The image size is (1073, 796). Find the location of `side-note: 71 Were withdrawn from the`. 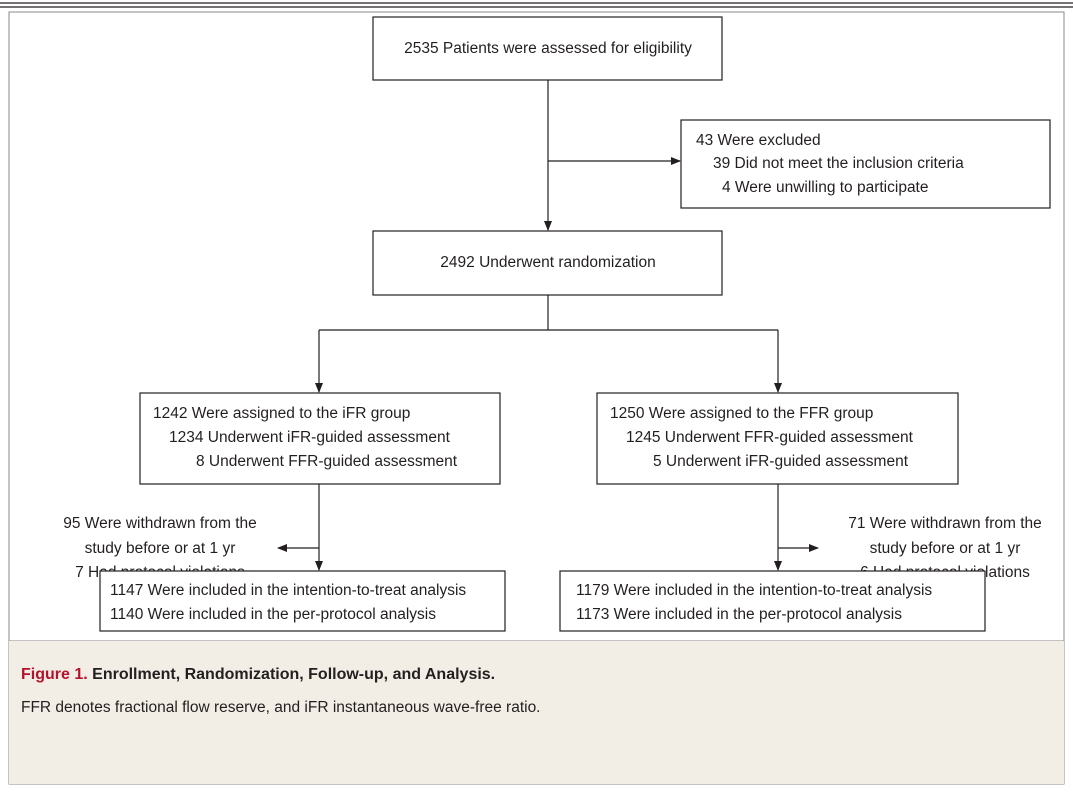

side-note: 71 Were withdrawn from the is located at coordinates (945, 523).